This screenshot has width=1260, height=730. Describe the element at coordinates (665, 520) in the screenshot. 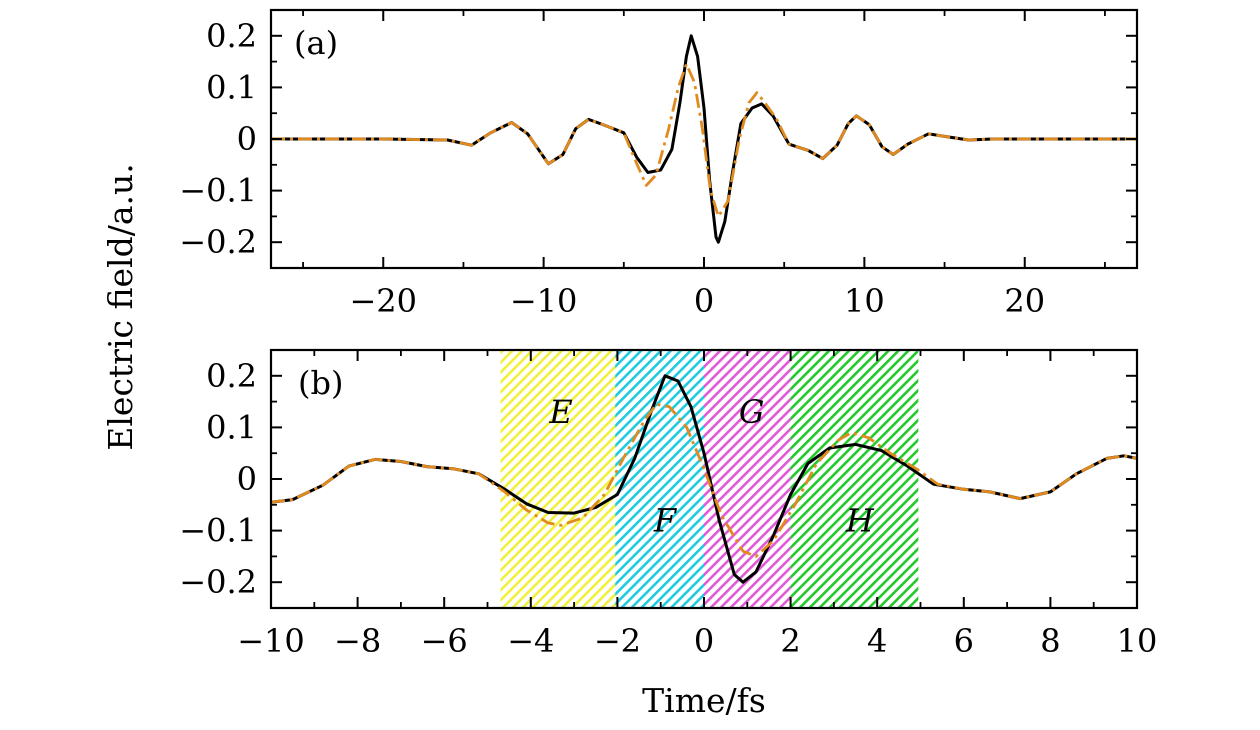

I see `region-label-f: F` at that location.